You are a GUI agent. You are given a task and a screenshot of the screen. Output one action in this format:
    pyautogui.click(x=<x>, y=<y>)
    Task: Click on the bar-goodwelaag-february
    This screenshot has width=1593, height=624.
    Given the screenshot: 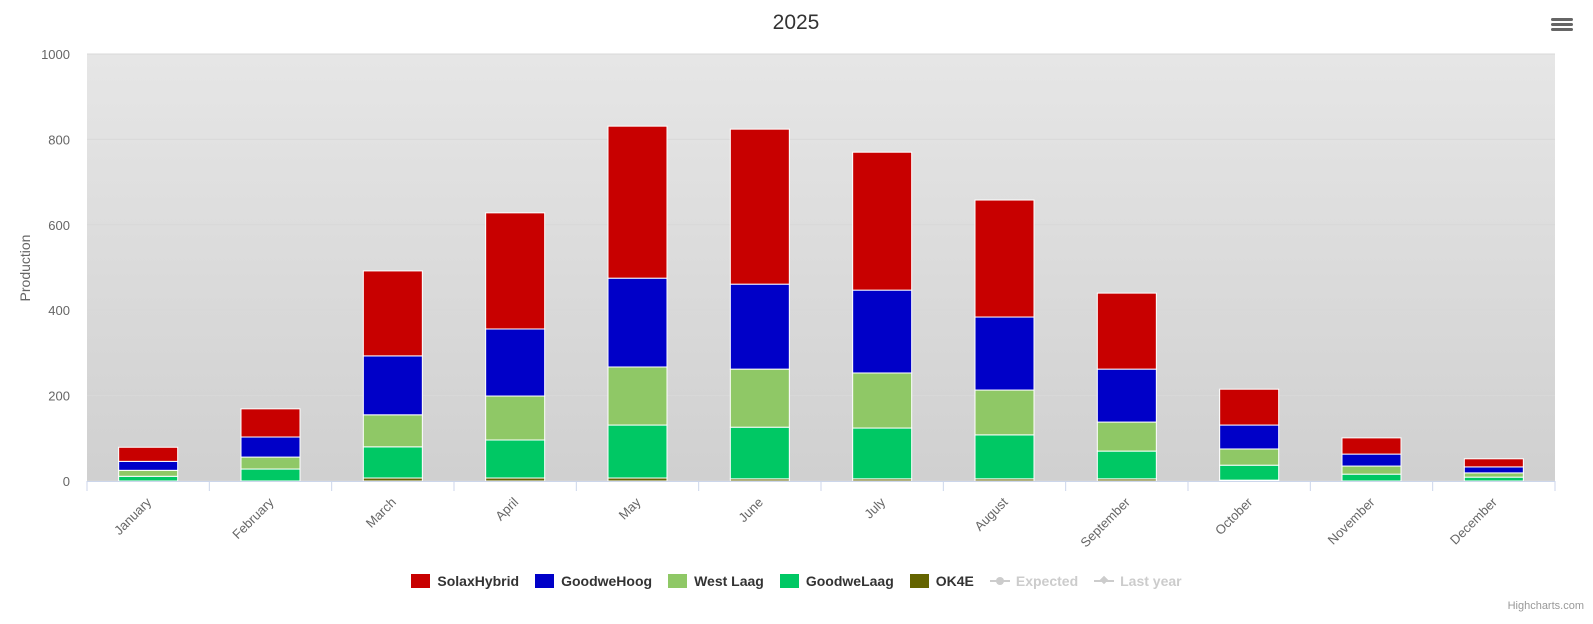 What is the action you would take?
    pyautogui.click(x=270, y=475)
    